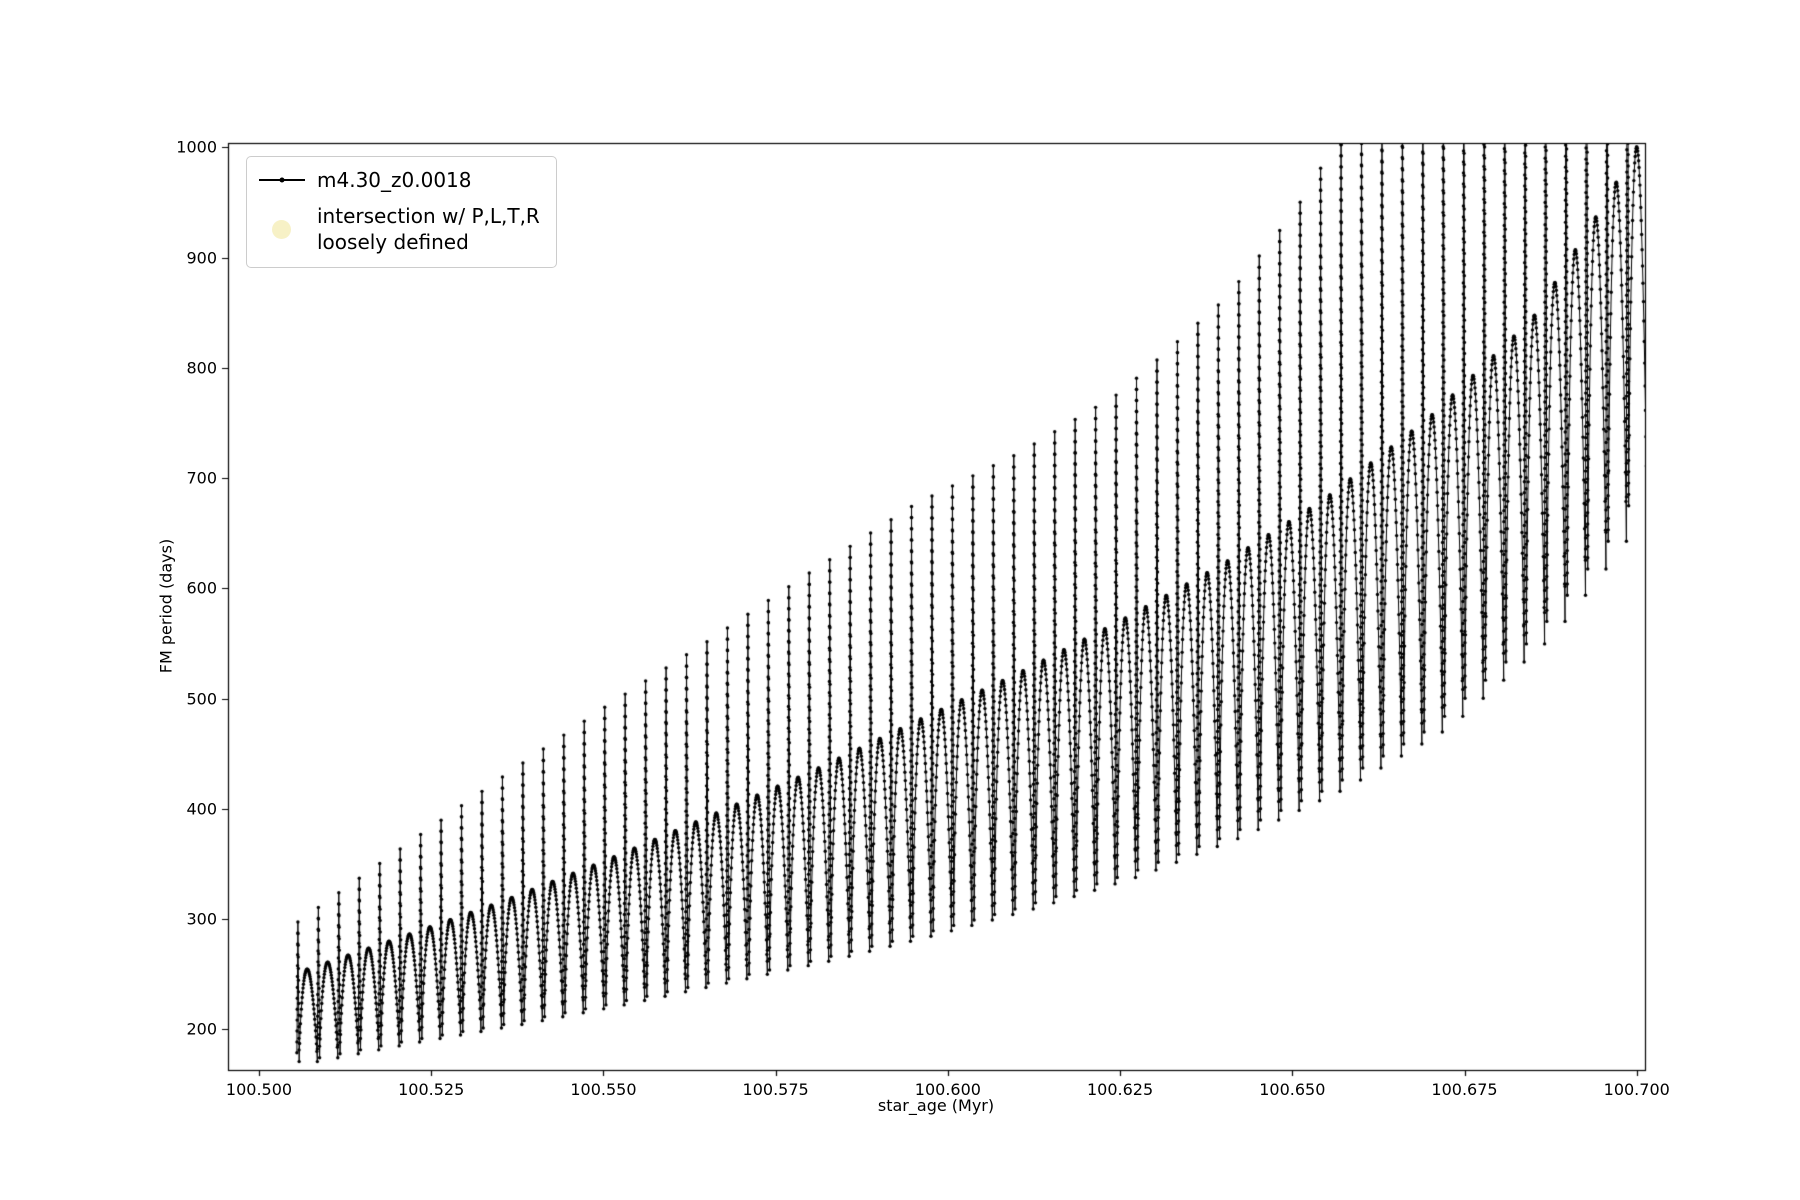  Describe the element at coordinates (166, 606) in the screenshot. I see `y-axis-label: FM period (days)` at that location.